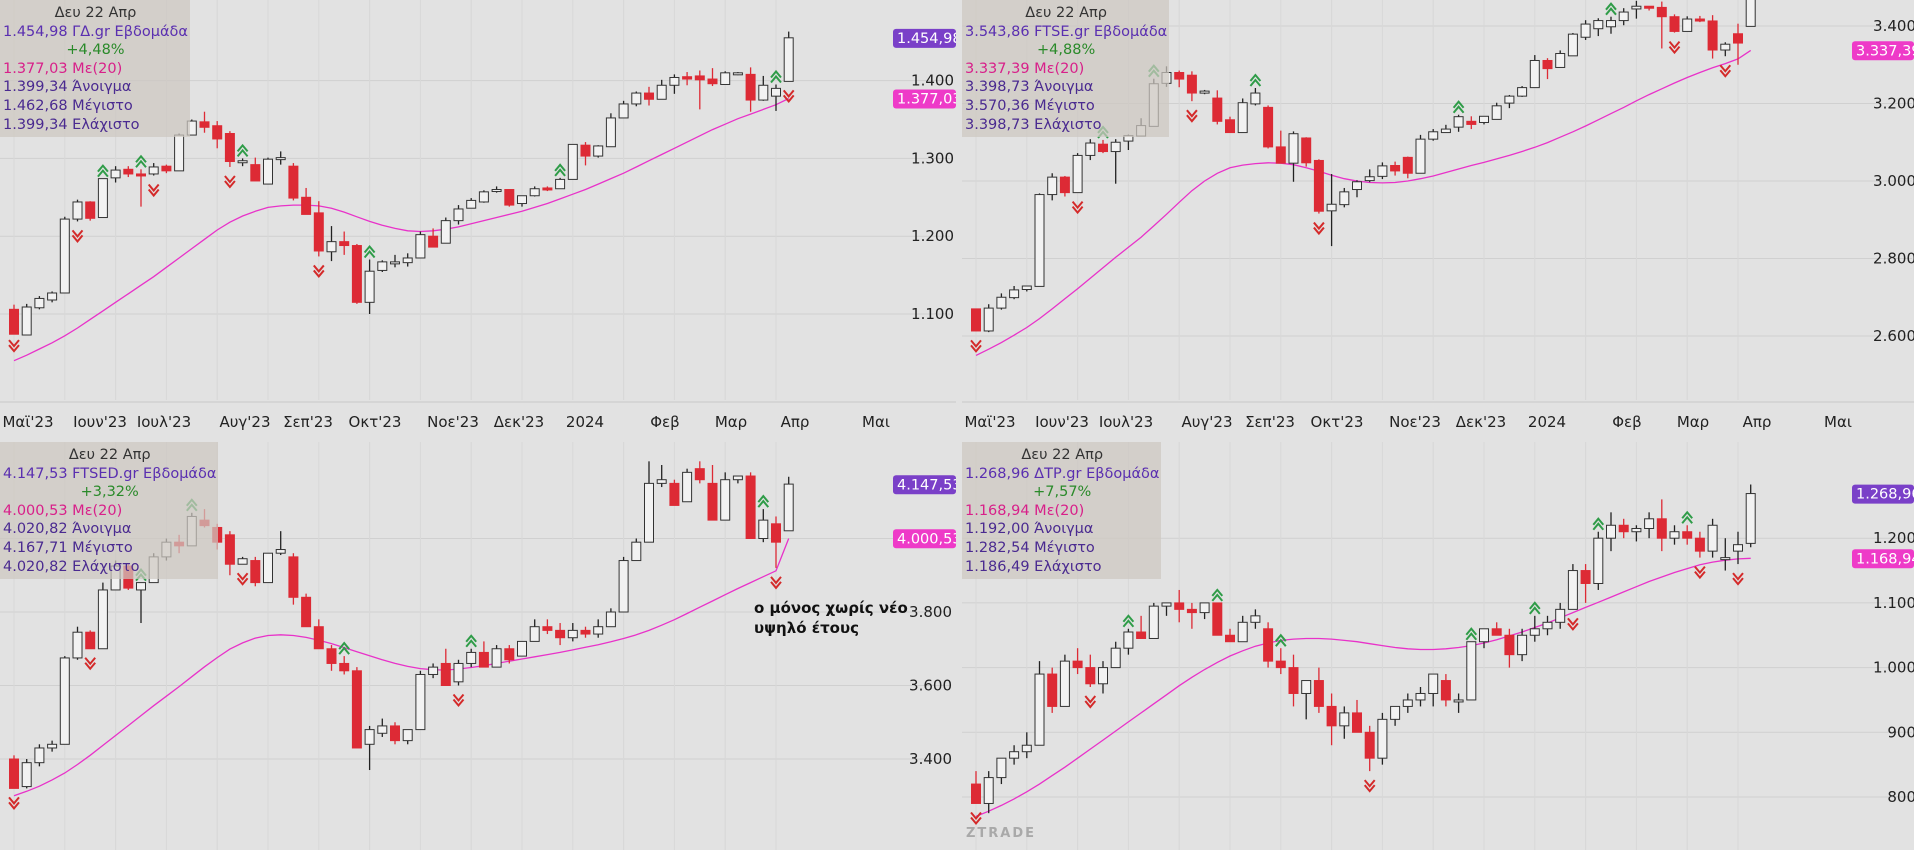 This screenshot has height=850, width=1914. What do you see at coordinates (27, 422) in the screenshot?
I see `x-tick-label: Μαϊ'23` at bounding box center [27, 422].